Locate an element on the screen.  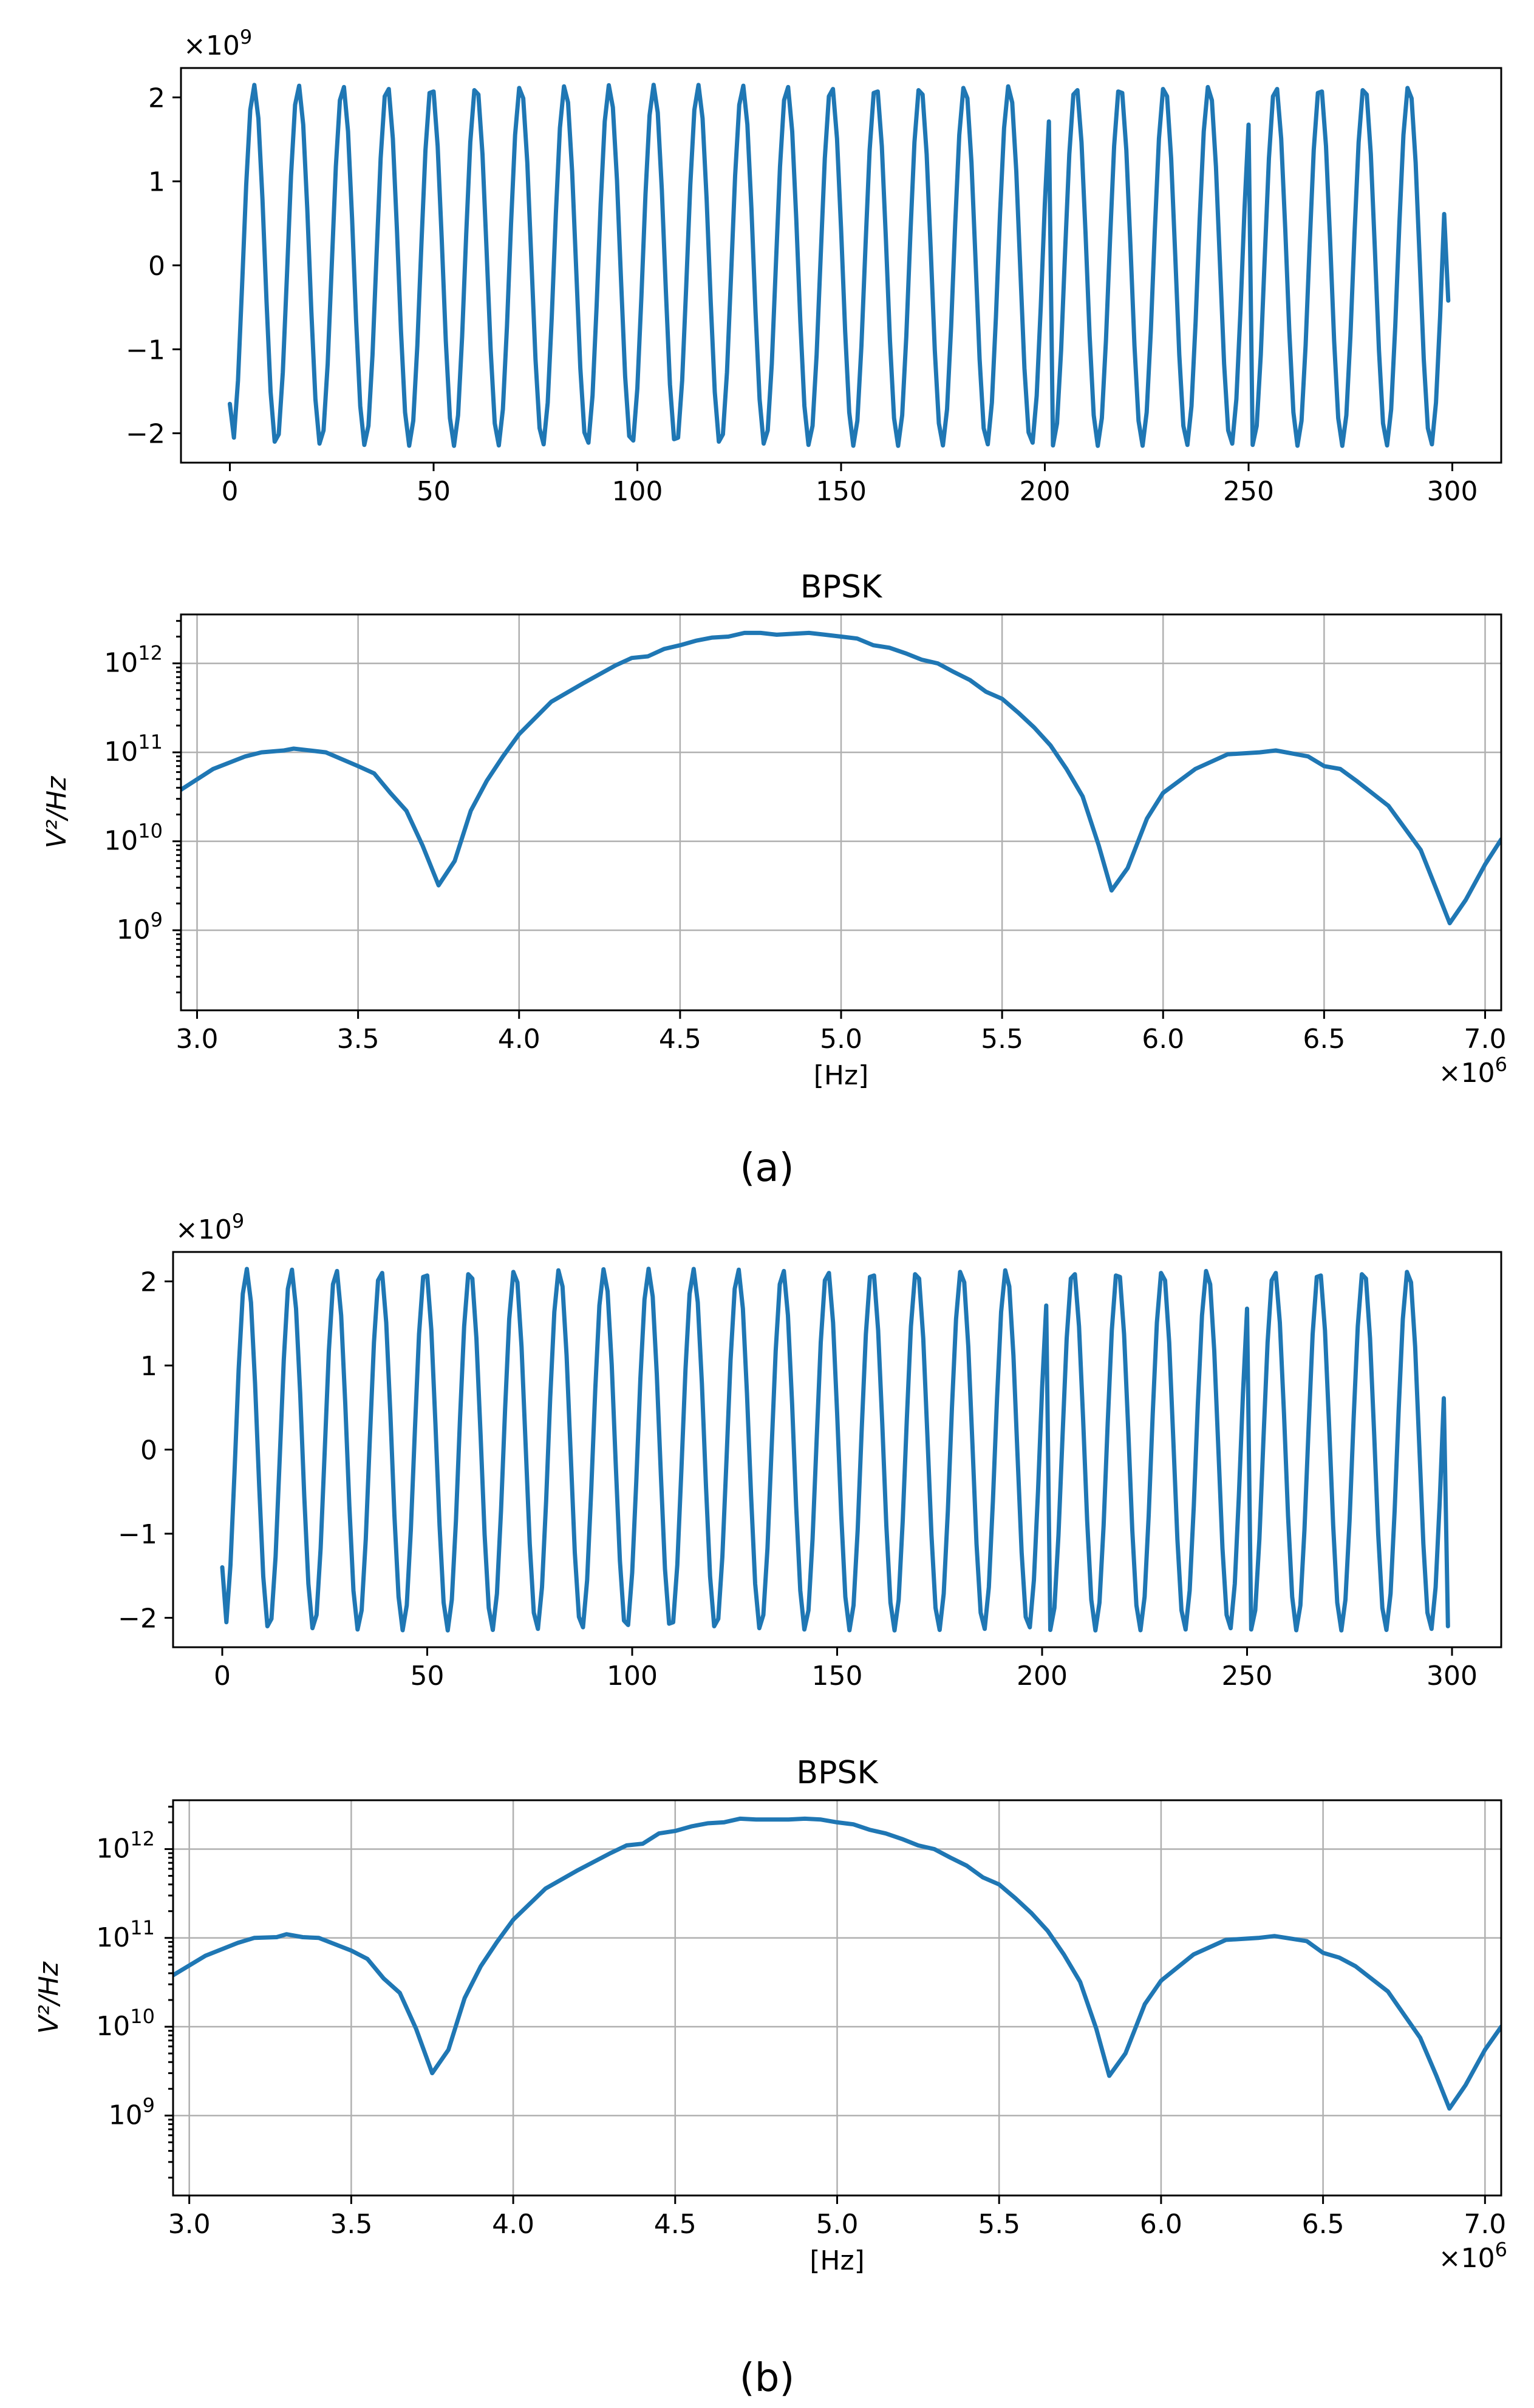
panel-label-b: (b) is located at coordinates (767, 2379).